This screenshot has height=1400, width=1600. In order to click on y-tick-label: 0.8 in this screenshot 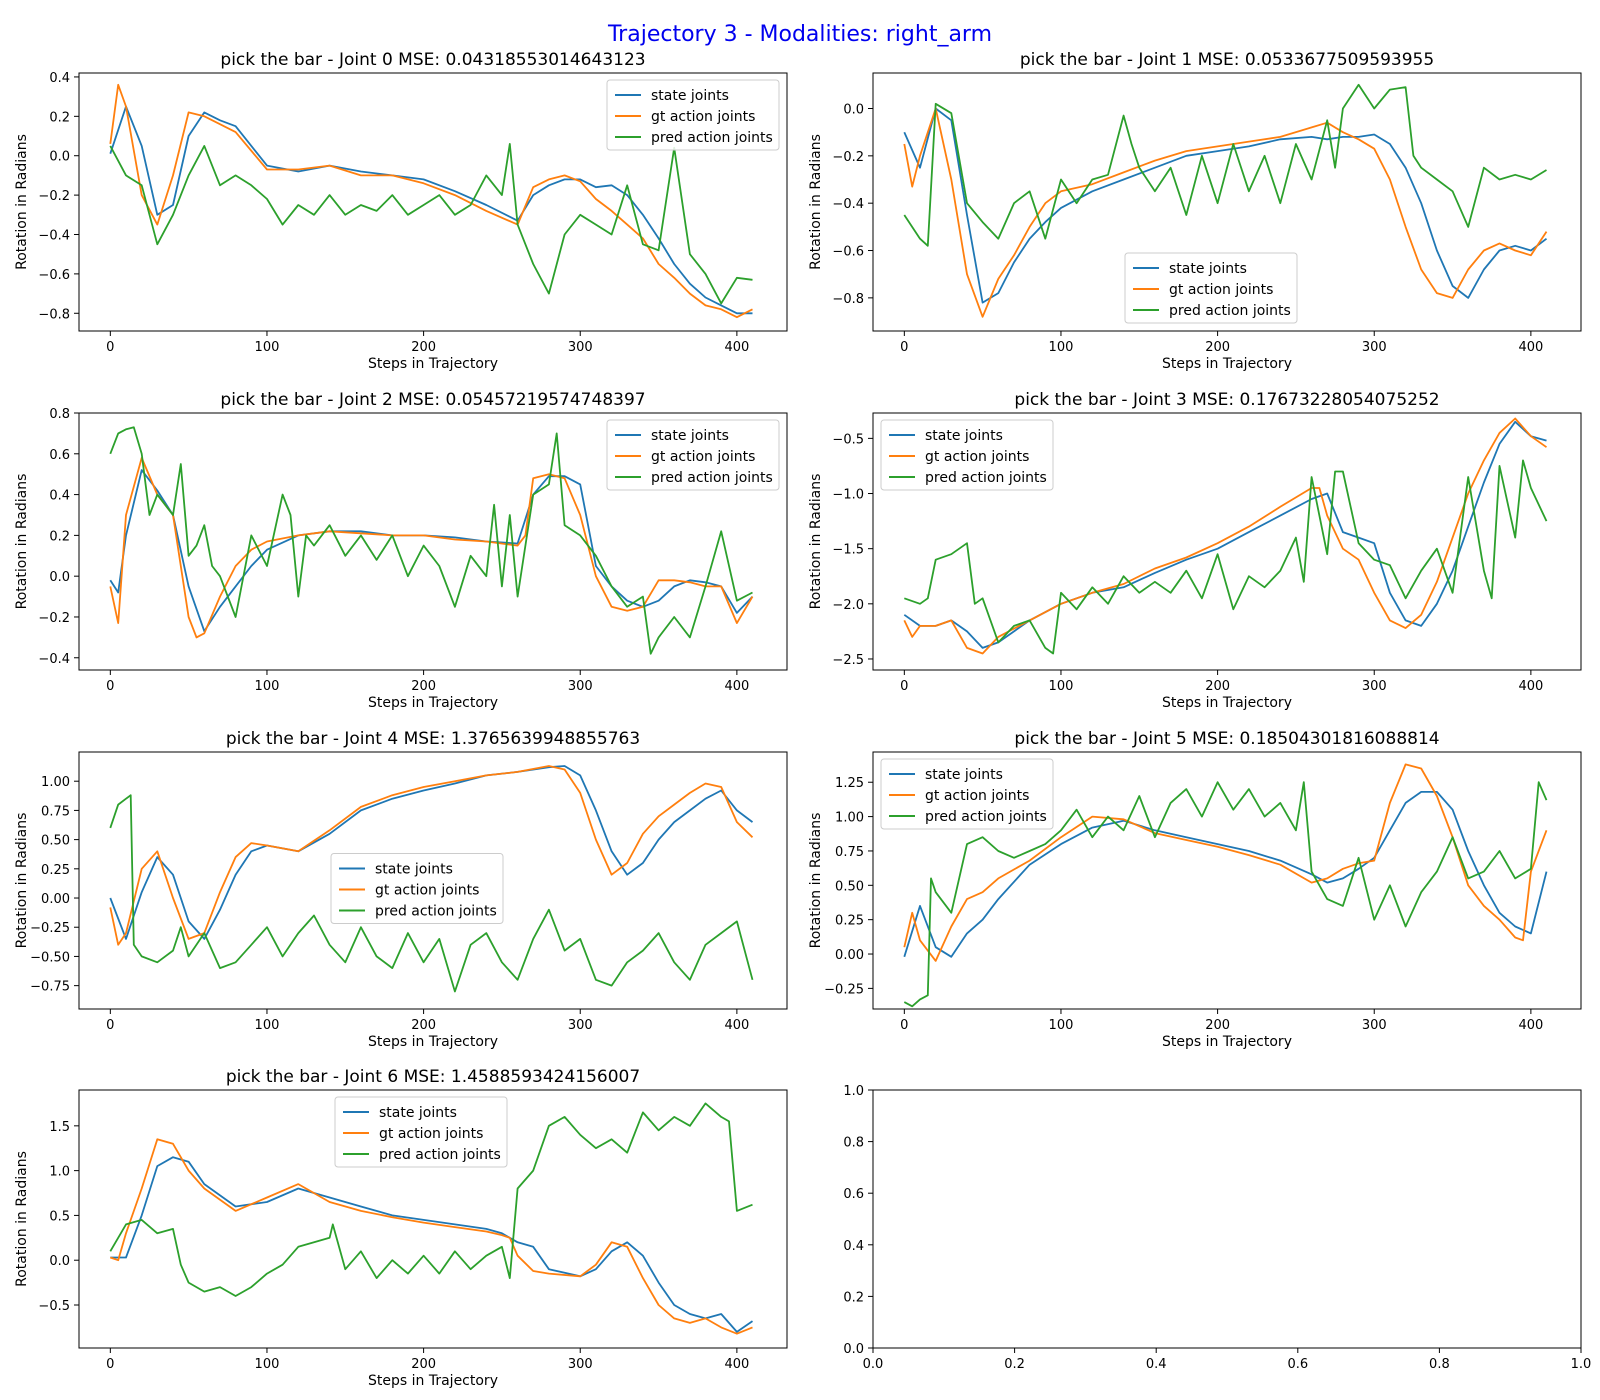, I will do `click(853, 1143)`.